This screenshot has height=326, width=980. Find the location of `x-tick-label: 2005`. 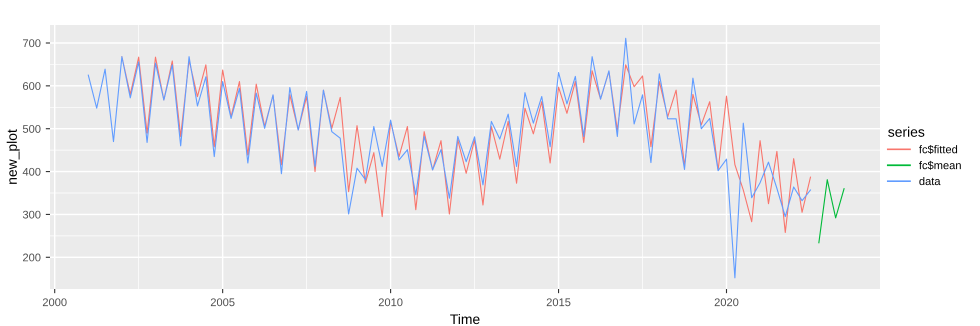

x-tick-label: 2005 is located at coordinates (222, 302).